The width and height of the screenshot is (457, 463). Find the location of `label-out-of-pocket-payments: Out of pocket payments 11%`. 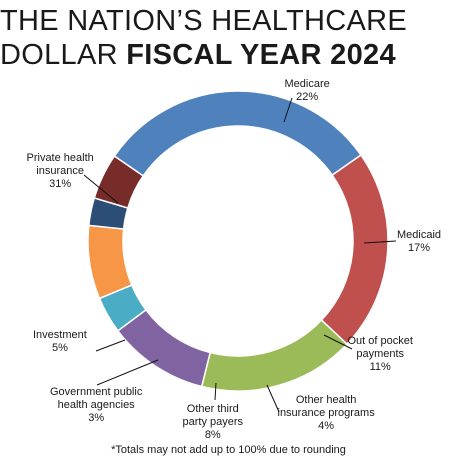

label-out-of-pocket-payments: Out of pocket payments 11% is located at coordinates (380, 354).